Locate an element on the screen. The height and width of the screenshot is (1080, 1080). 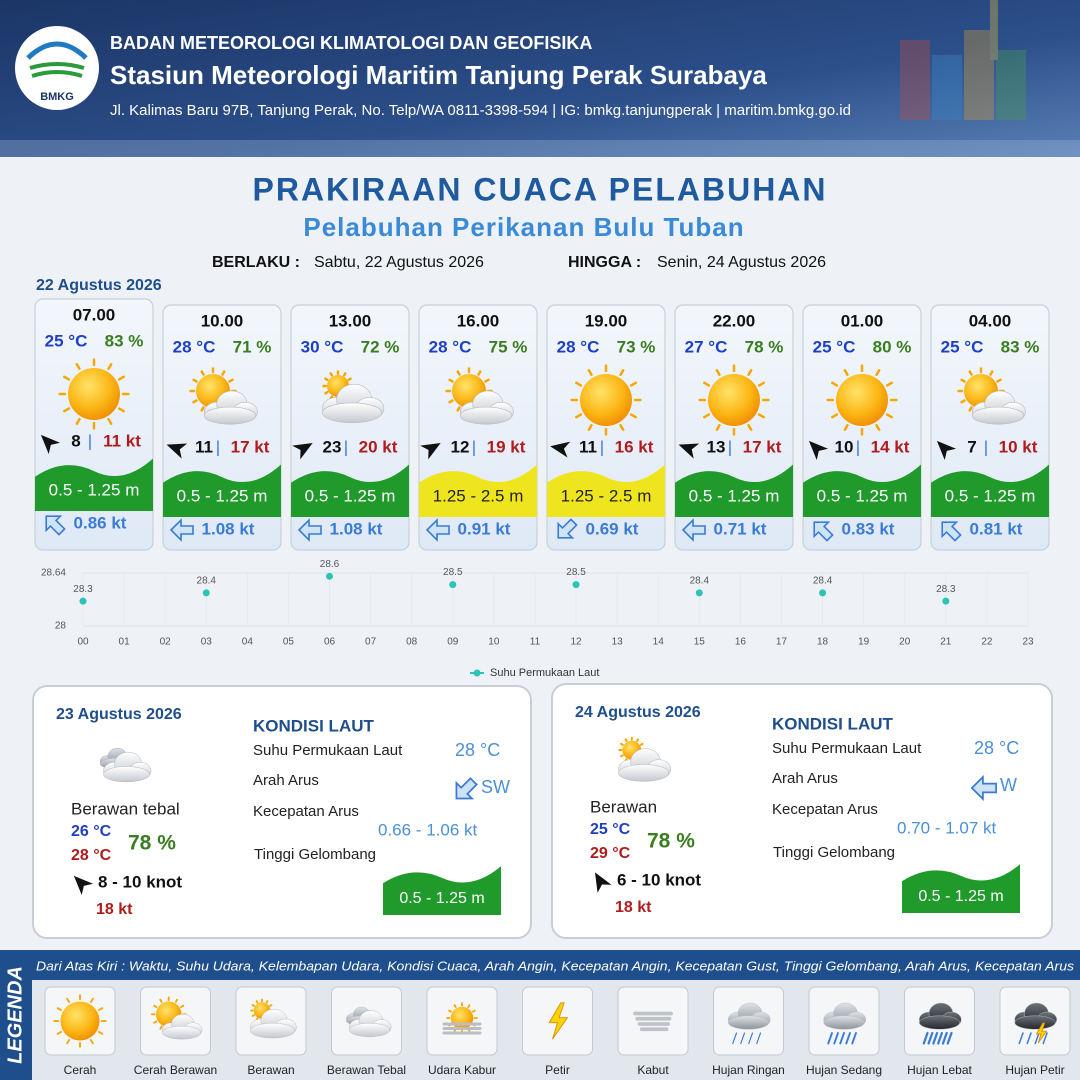
x-tick-label: 16 is located at coordinates (741, 642).